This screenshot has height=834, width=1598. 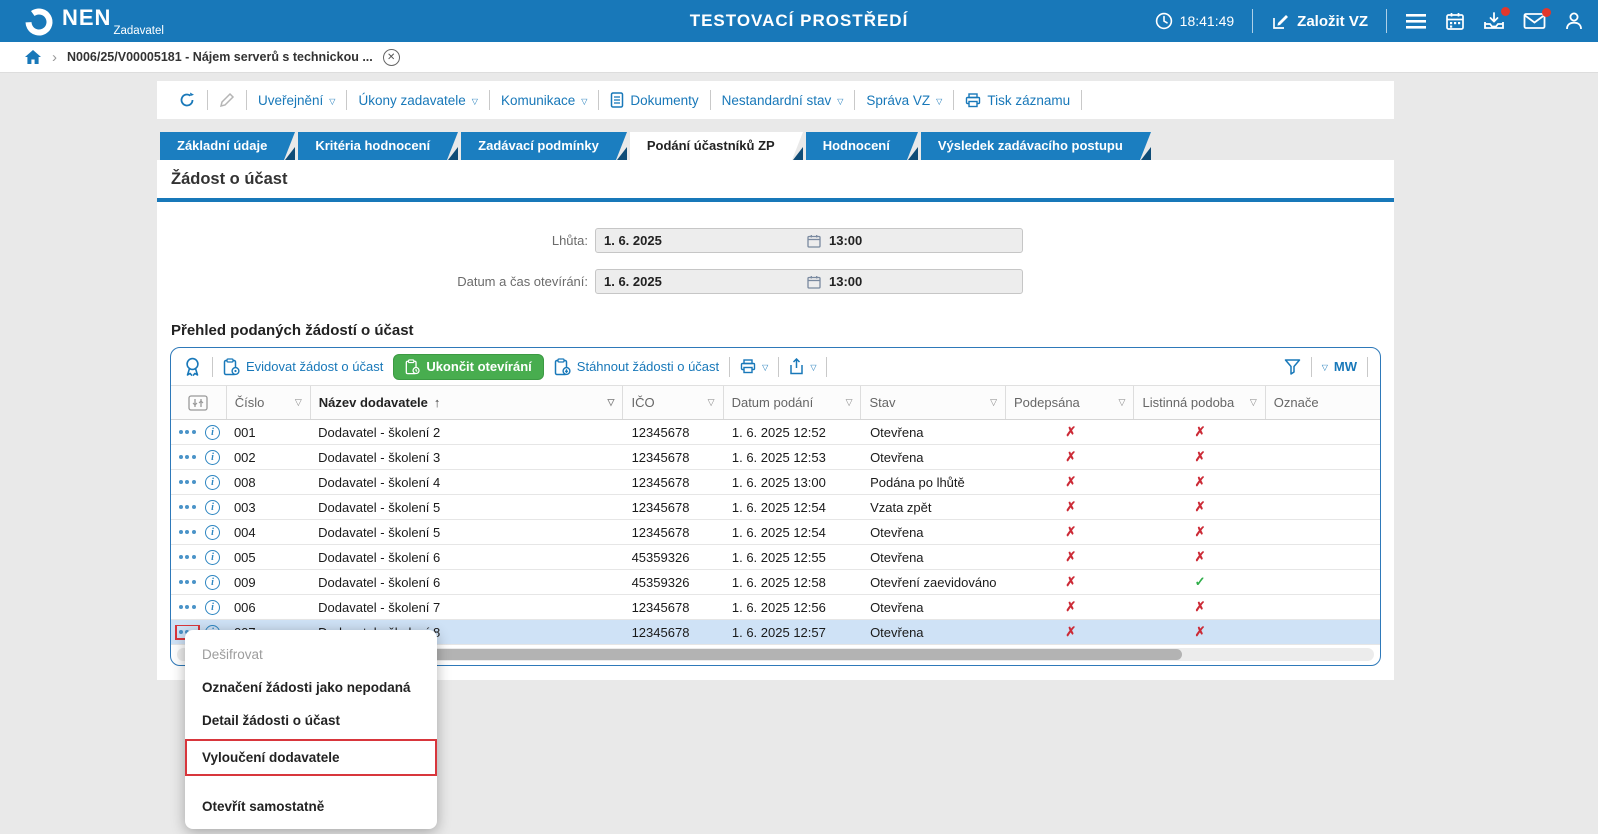 I want to click on menu-item-vylouceni-dodavatele: Vyloučení dodavatele, so click(x=311, y=757).